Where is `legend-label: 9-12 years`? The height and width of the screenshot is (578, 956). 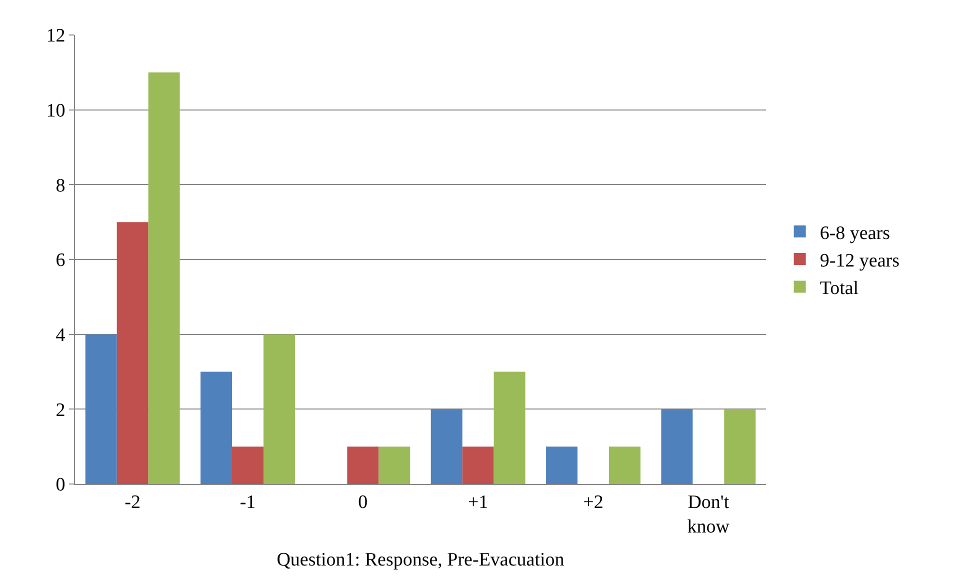 legend-label: 9-12 years is located at coordinates (860, 261).